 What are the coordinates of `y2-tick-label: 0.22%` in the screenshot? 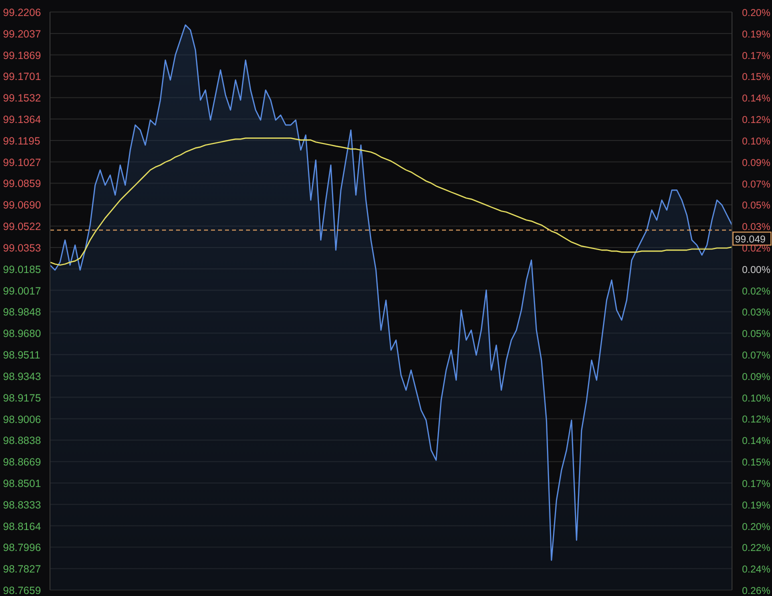 It's located at (756, 548).